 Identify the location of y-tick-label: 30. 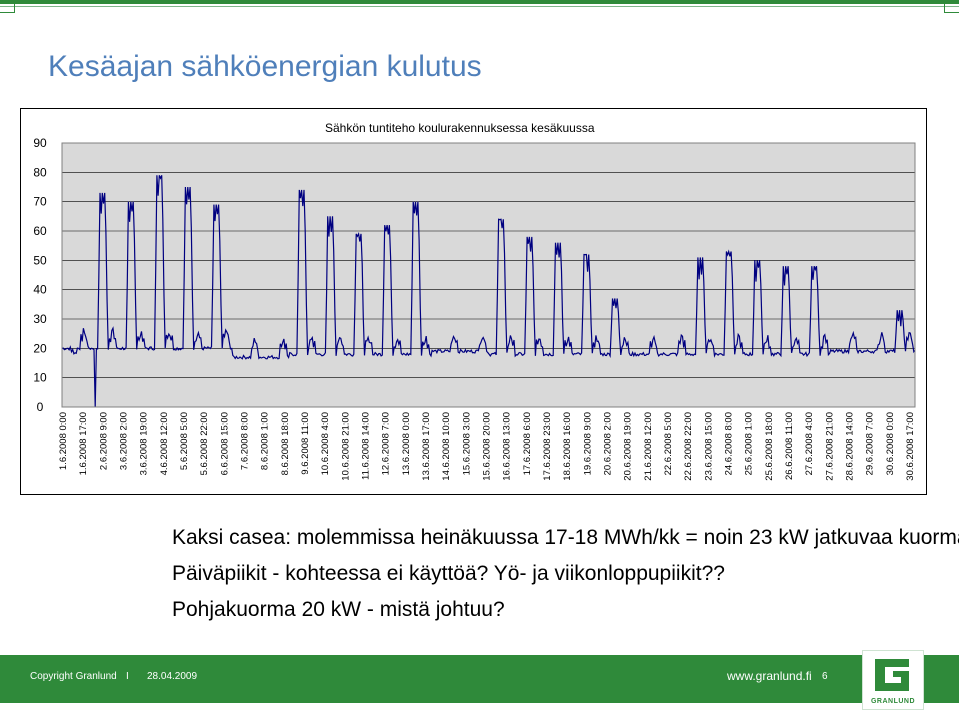
(40, 319).